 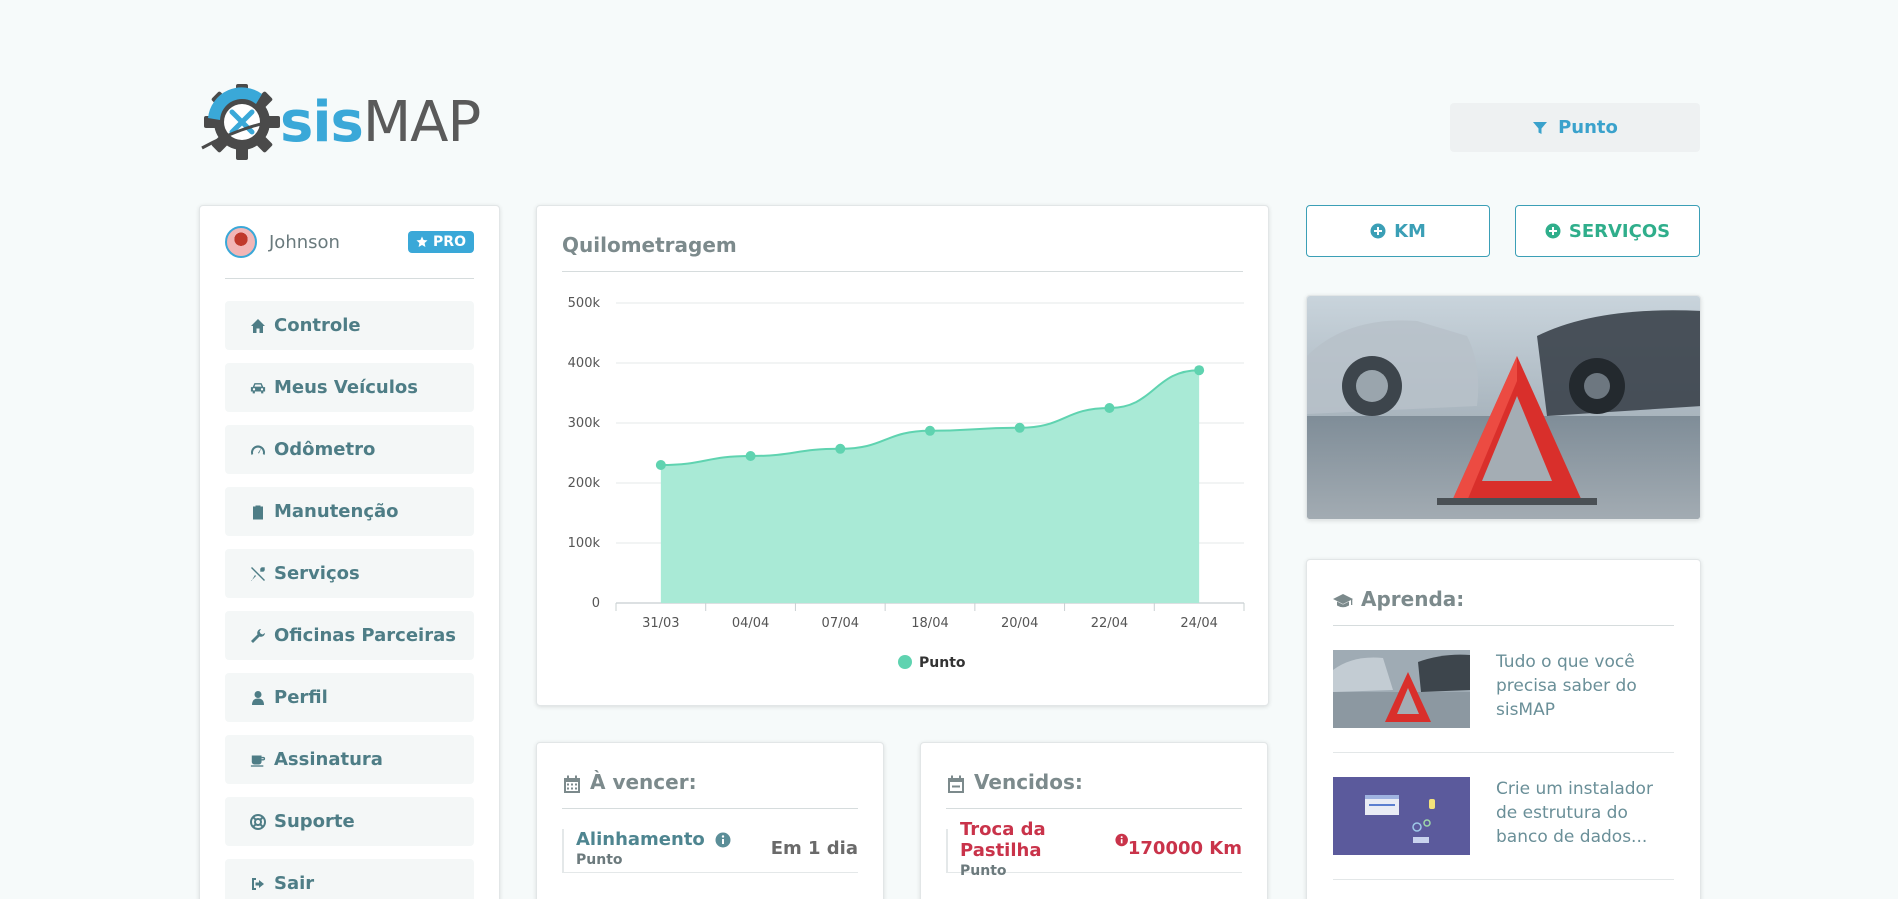 What do you see at coordinates (584, 303) in the screenshot?
I see `y-tick-label: 500k` at bounding box center [584, 303].